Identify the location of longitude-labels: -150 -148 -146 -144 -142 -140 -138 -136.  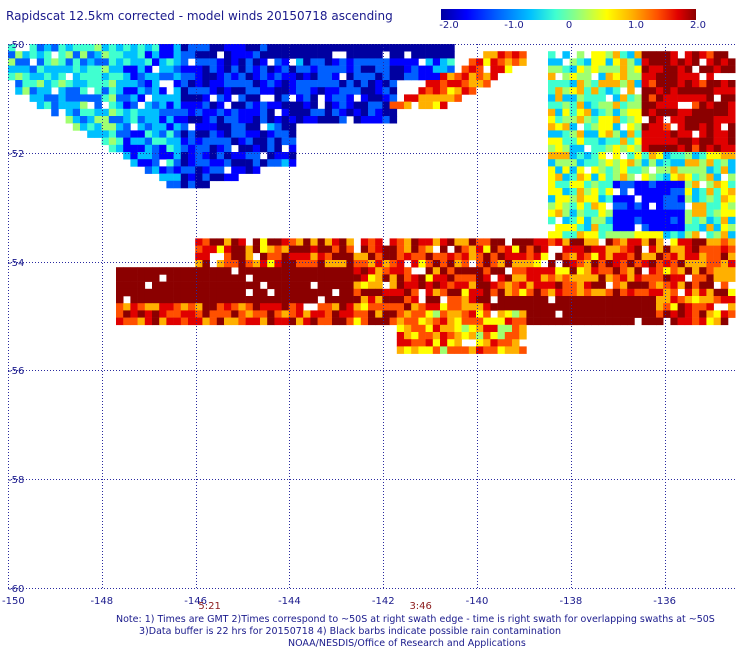
(339, 601).